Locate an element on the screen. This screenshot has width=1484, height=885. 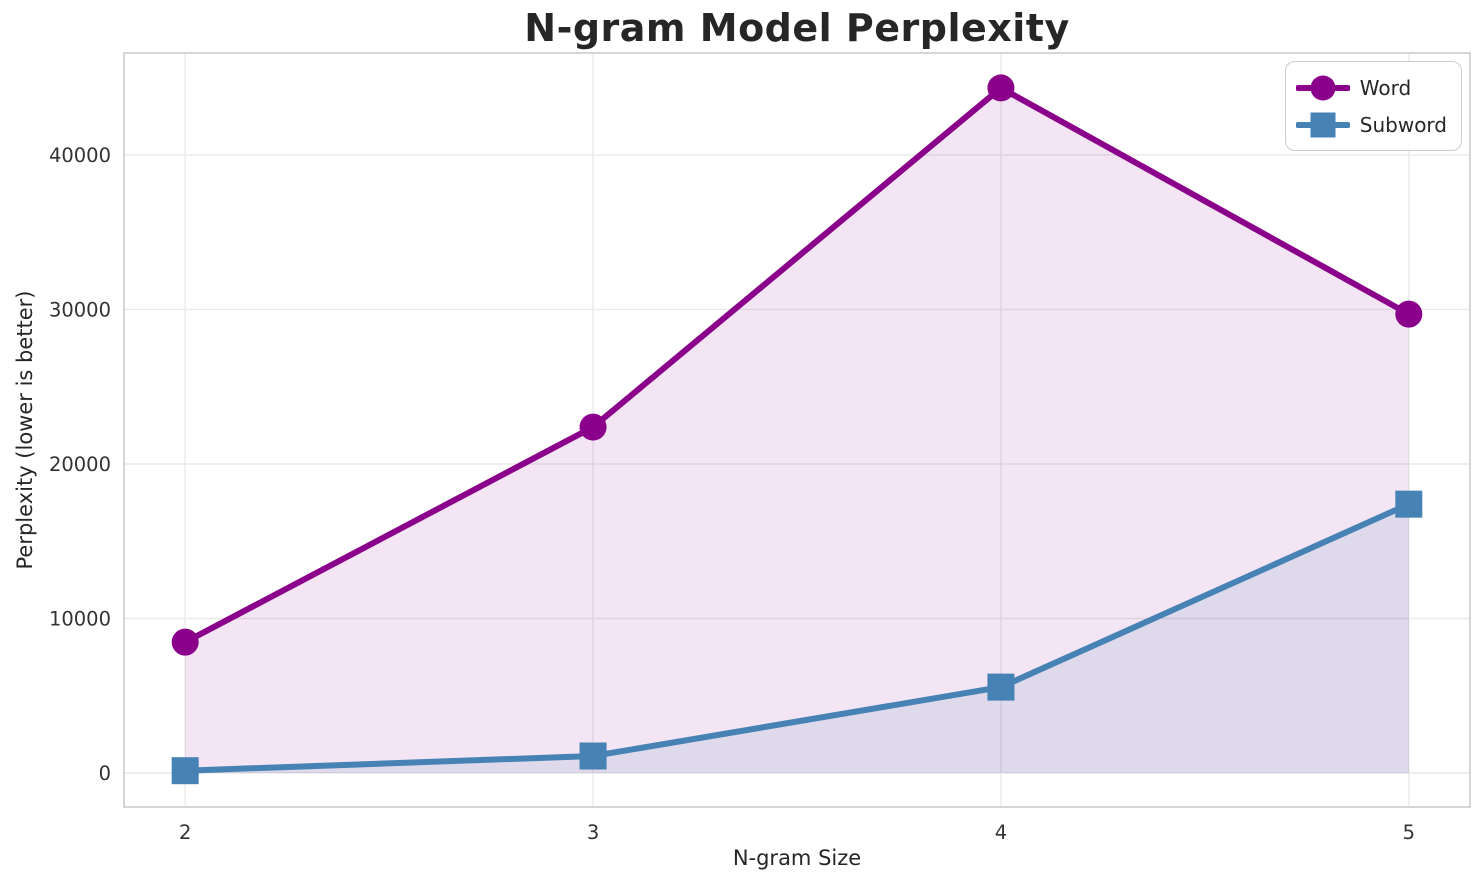
legend: Word Subword is located at coordinates (1373, 106).